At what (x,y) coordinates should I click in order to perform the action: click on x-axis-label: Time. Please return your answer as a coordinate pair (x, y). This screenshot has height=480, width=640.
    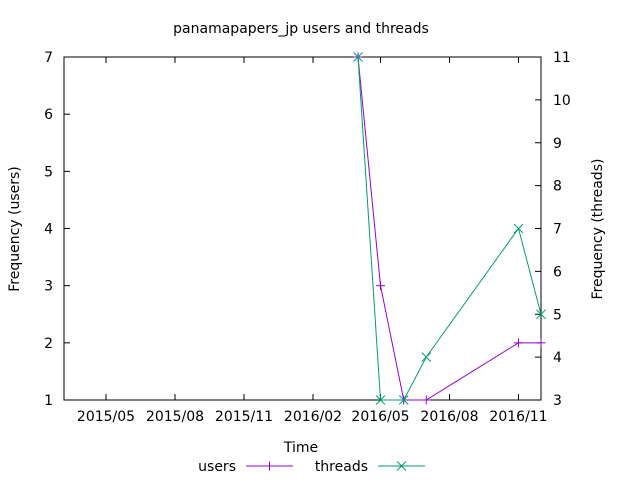
    Looking at the image, I should click on (300, 448).